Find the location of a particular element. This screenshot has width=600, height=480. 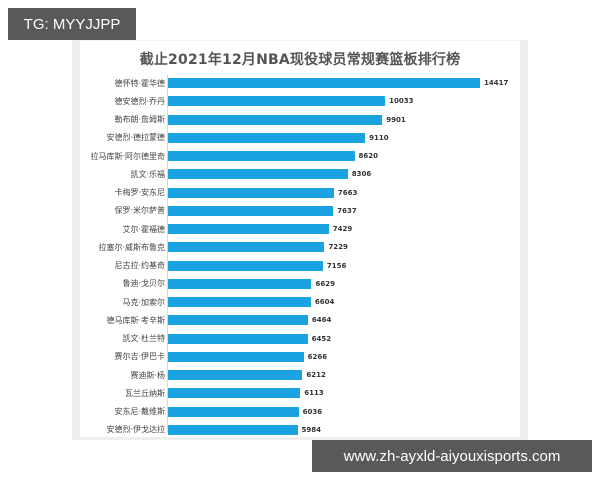

category-label: 马克·加索尔 is located at coordinates (143, 302).